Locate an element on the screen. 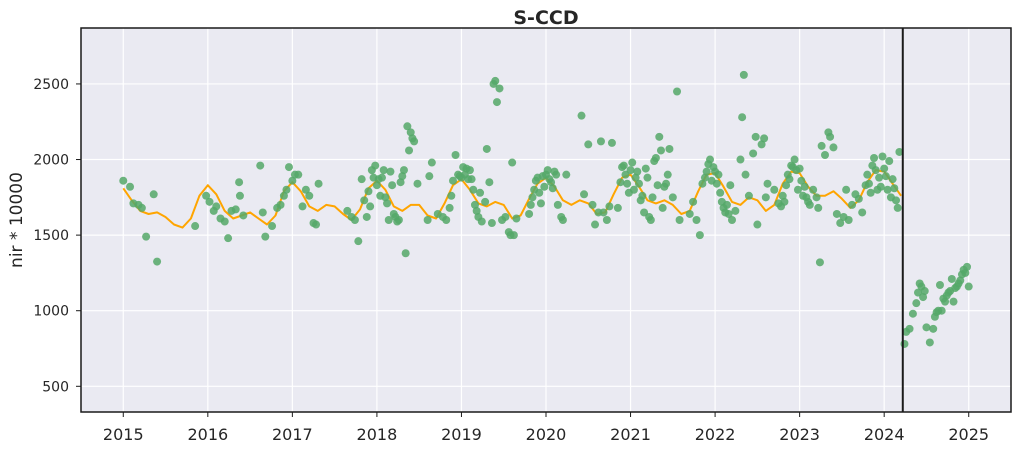  fit-line is located at coordinates (512, 199).